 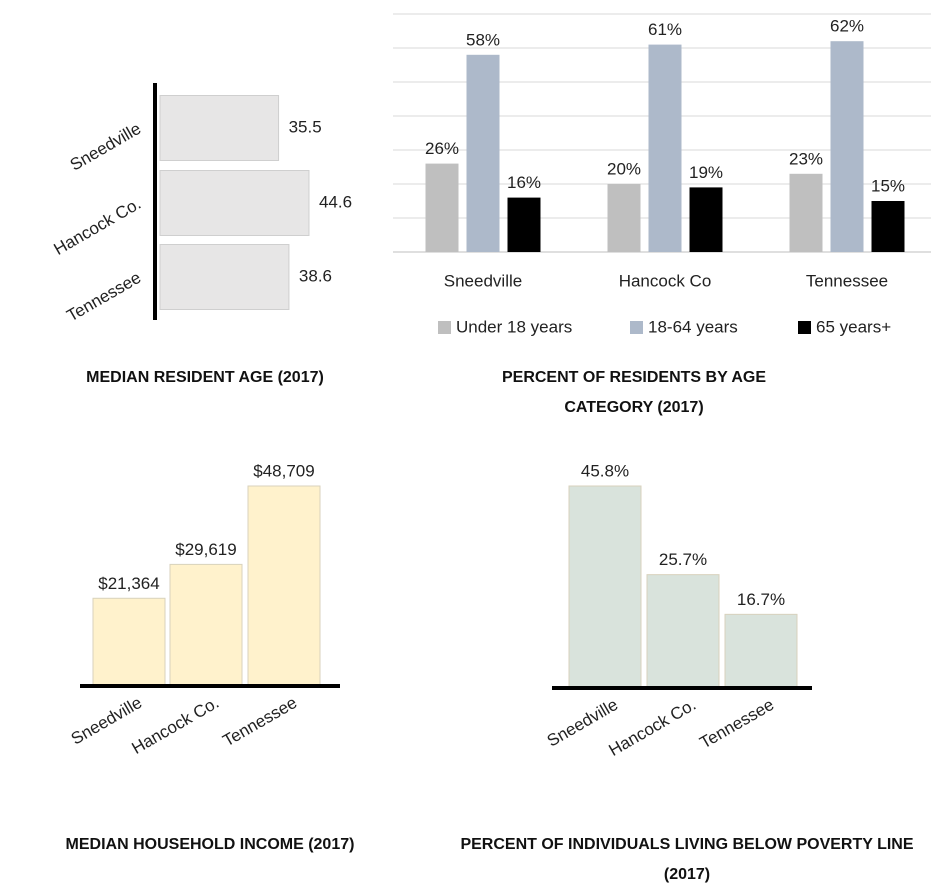 I want to click on value-label: 15%, so click(x=888, y=185).